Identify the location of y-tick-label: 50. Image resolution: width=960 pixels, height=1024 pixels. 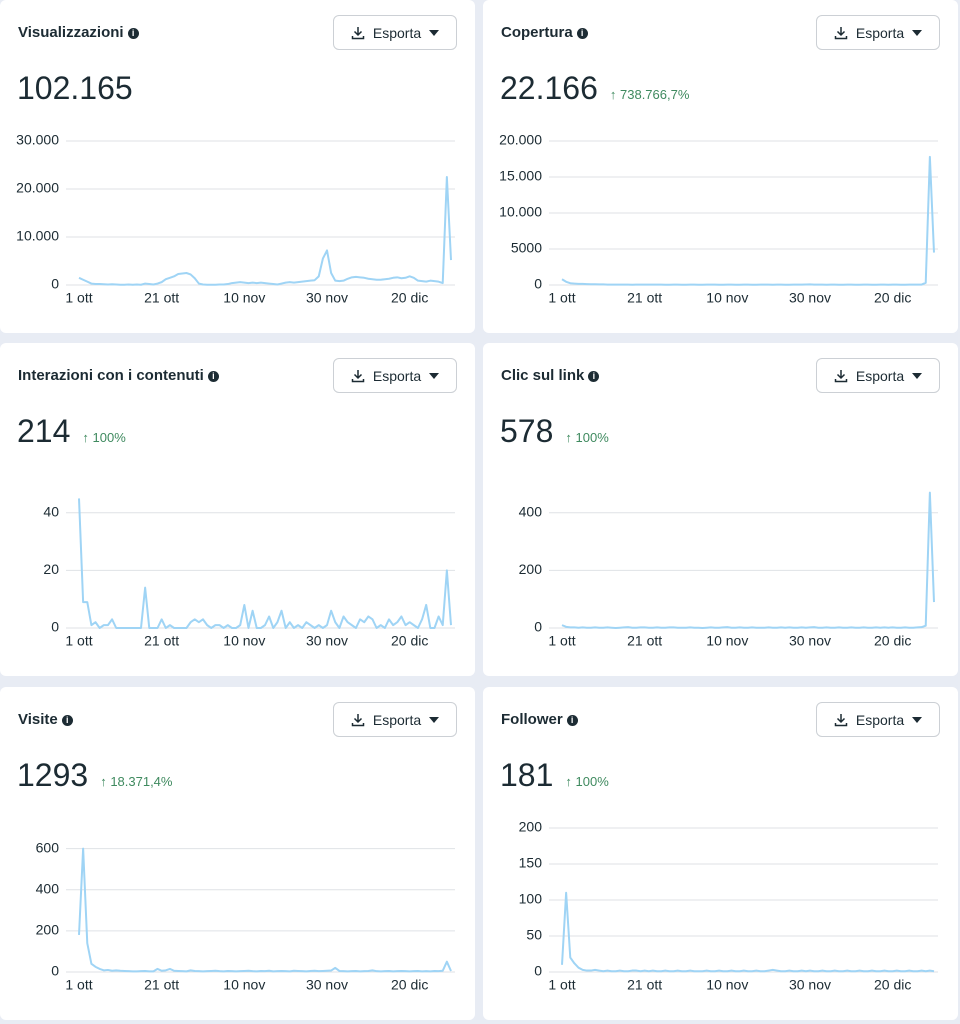
(534, 935).